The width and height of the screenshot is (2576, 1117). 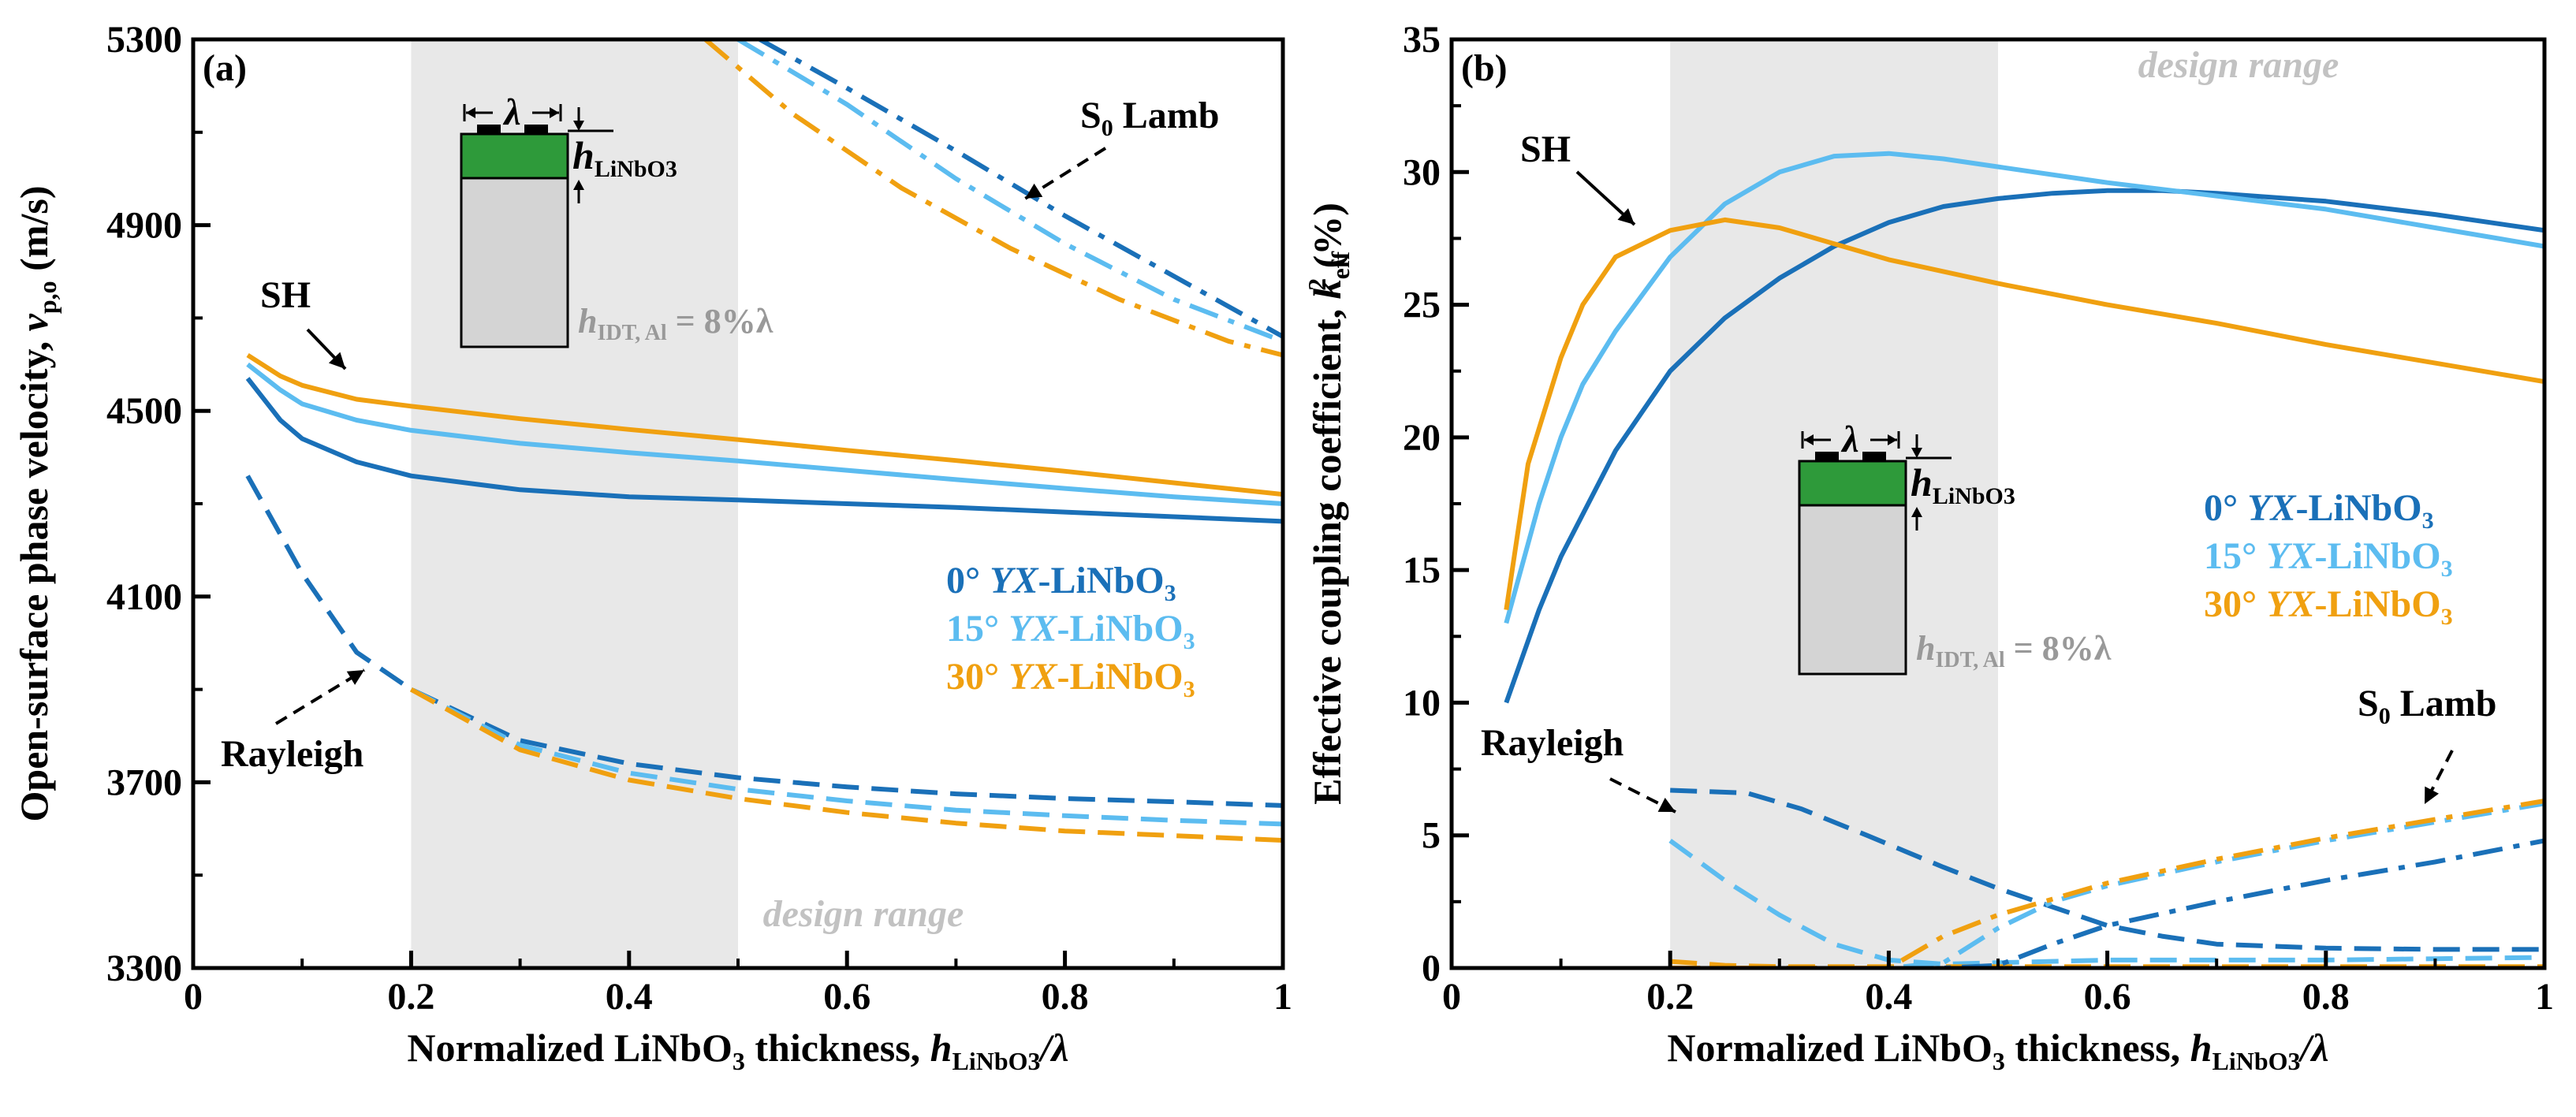 What do you see at coordinates (1422, 172) in the screenshot?
I see `y-tick-label: 30` at bounding box center [1422, 172].